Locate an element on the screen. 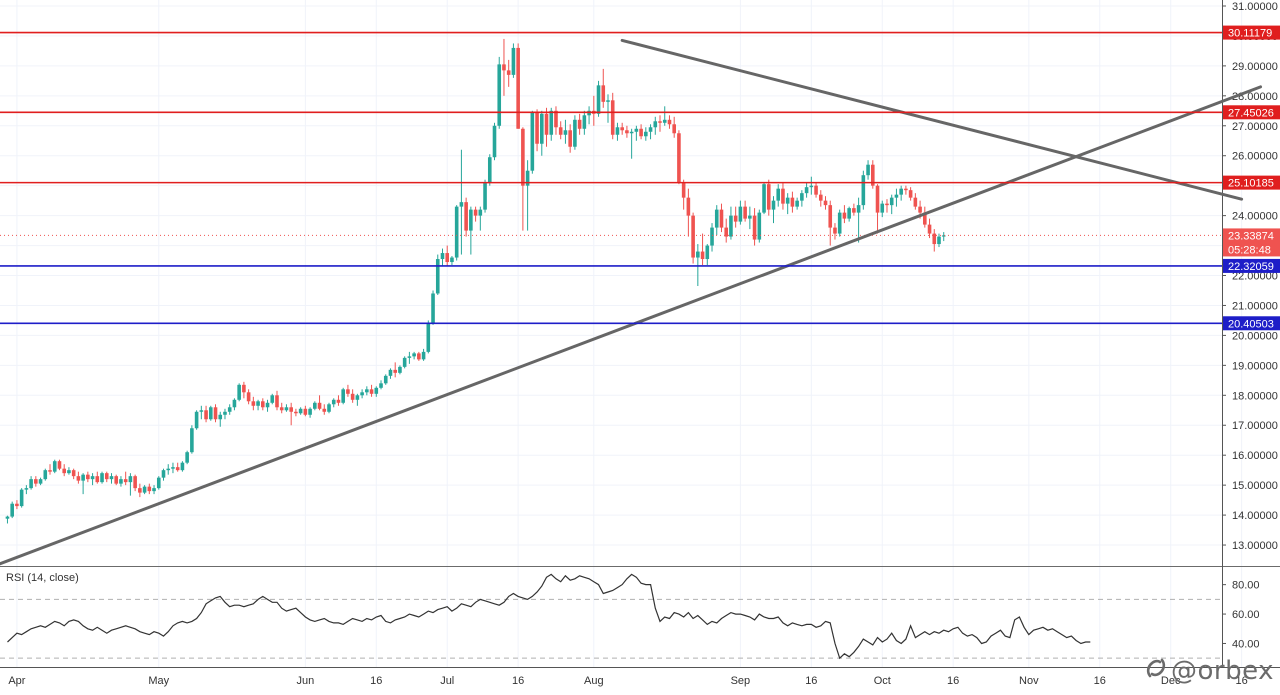 The width and height of the screenshot is (1280, 695). rsi-indicator-label: RSI (14, close) is located at coordinates (42, 578).